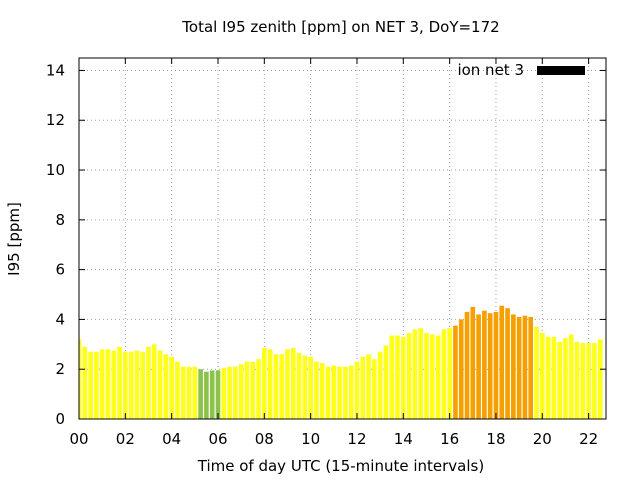 The image size is (640, 480). I want to click on x-tick-label: 08, so click(264, 439).